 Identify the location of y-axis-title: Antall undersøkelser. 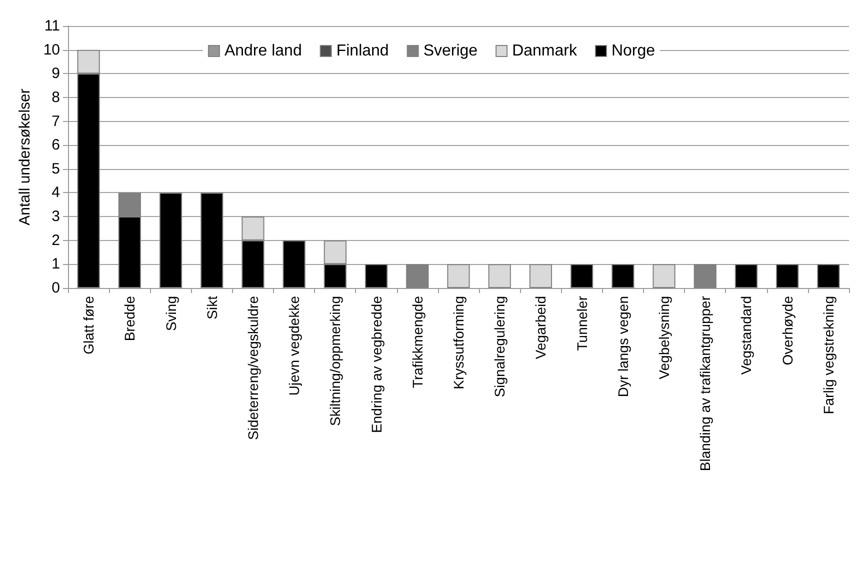
(25, 157).